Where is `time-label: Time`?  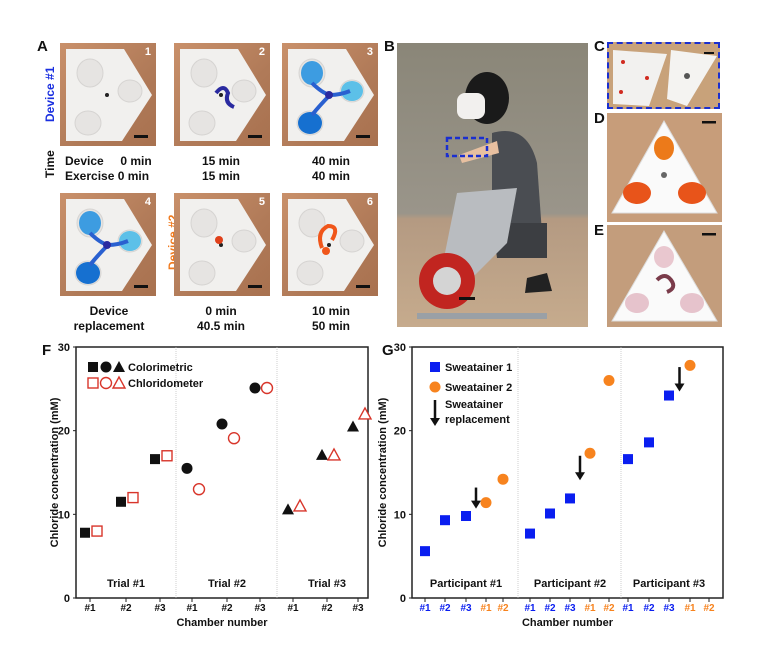 time-label: Time is located at coordinates (50, 164).